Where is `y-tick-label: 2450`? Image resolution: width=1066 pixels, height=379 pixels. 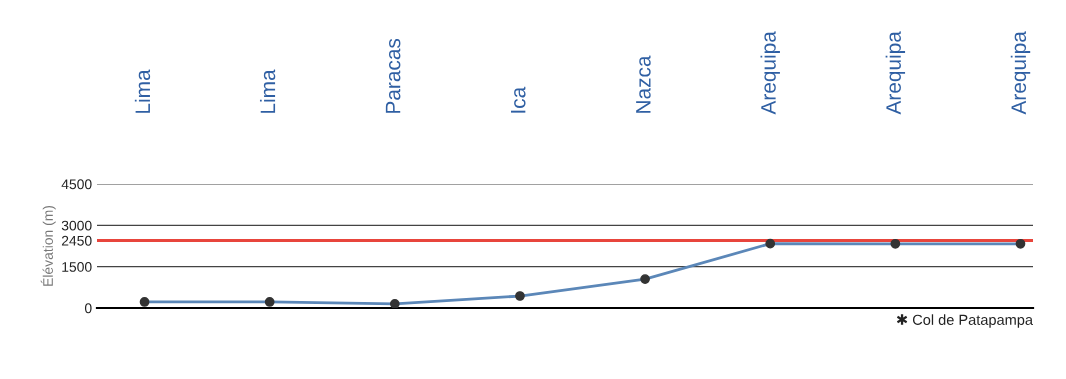 y-tick-label: 2450 is located at coordinates (76, 240).